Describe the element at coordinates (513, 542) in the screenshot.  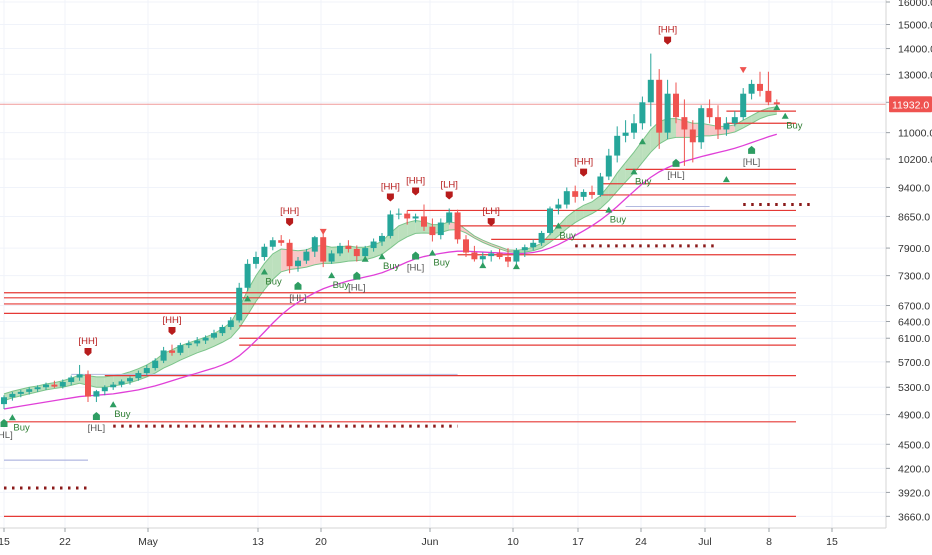
I see `x-tick-label: 10` at that location.